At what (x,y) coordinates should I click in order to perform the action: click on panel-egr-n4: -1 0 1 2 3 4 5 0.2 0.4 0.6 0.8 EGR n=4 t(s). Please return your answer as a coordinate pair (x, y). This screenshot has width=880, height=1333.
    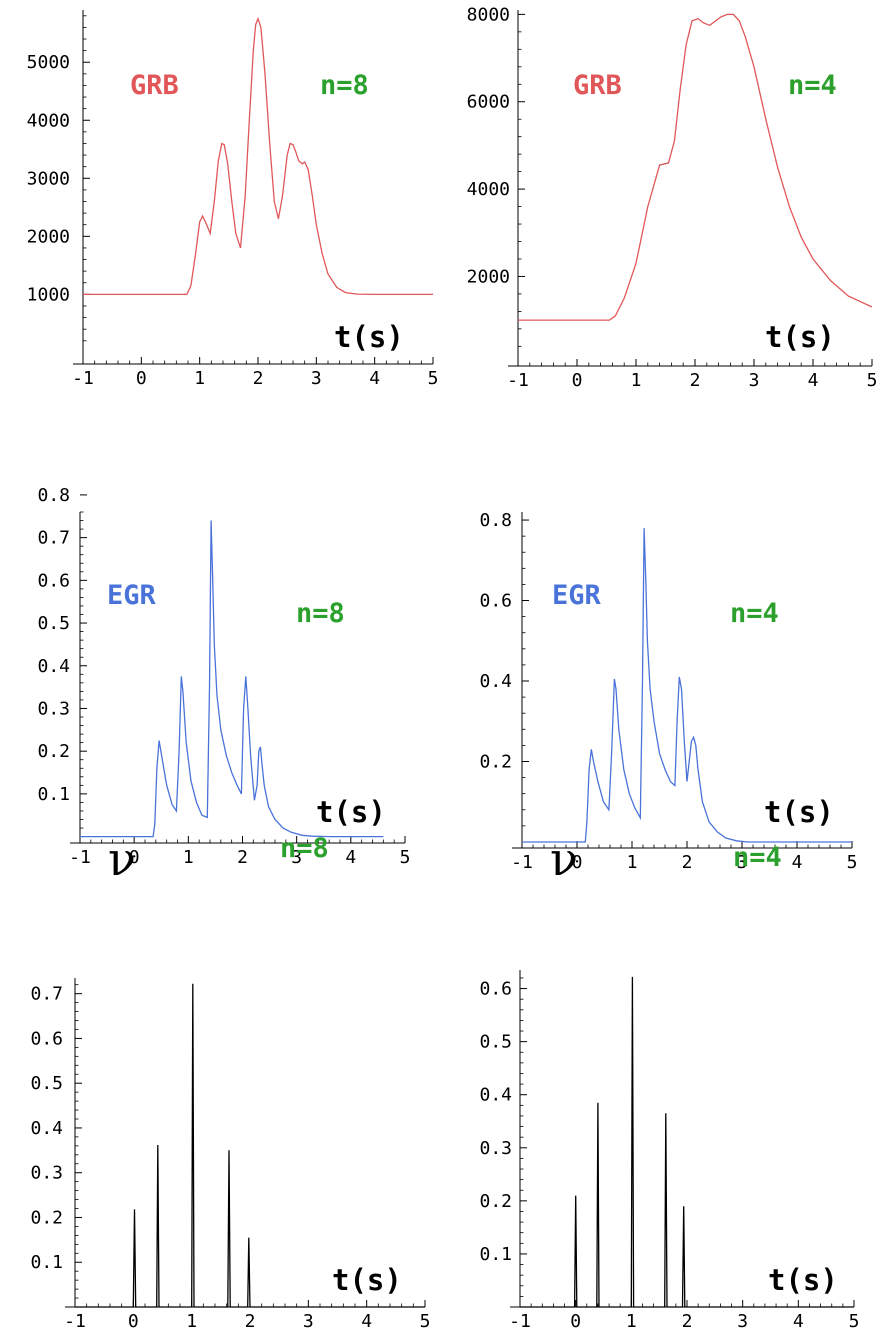
    Looking at the image, I should click on (668, 691).